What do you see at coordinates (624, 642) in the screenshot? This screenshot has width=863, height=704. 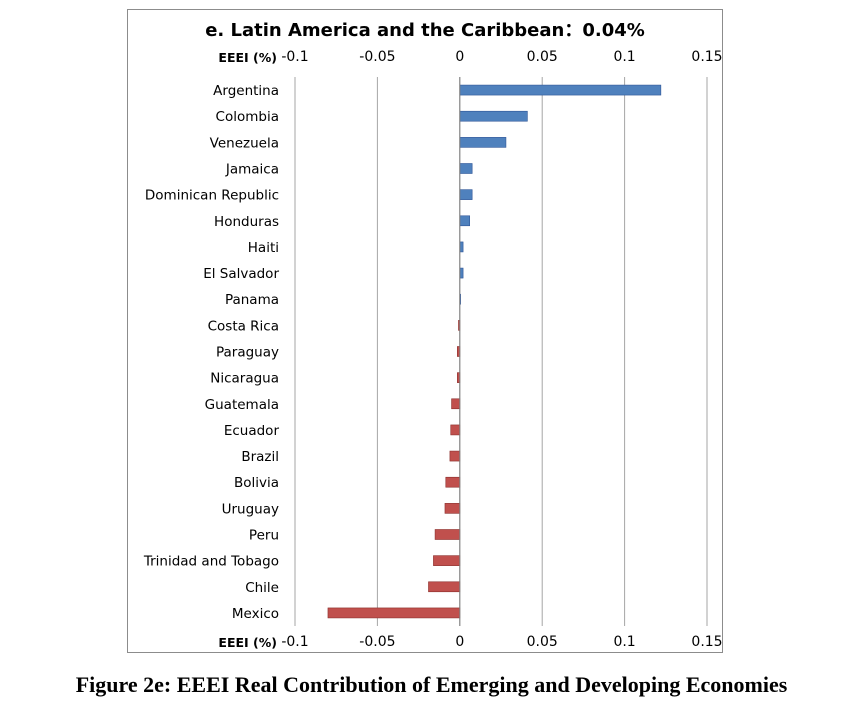 I see `tick-label-bottom: 0.1` at bounding box center [624, 642].